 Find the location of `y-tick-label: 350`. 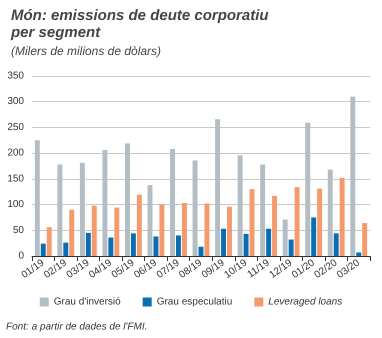

y-tick-label: 350 is located at coordinates (15, 76).